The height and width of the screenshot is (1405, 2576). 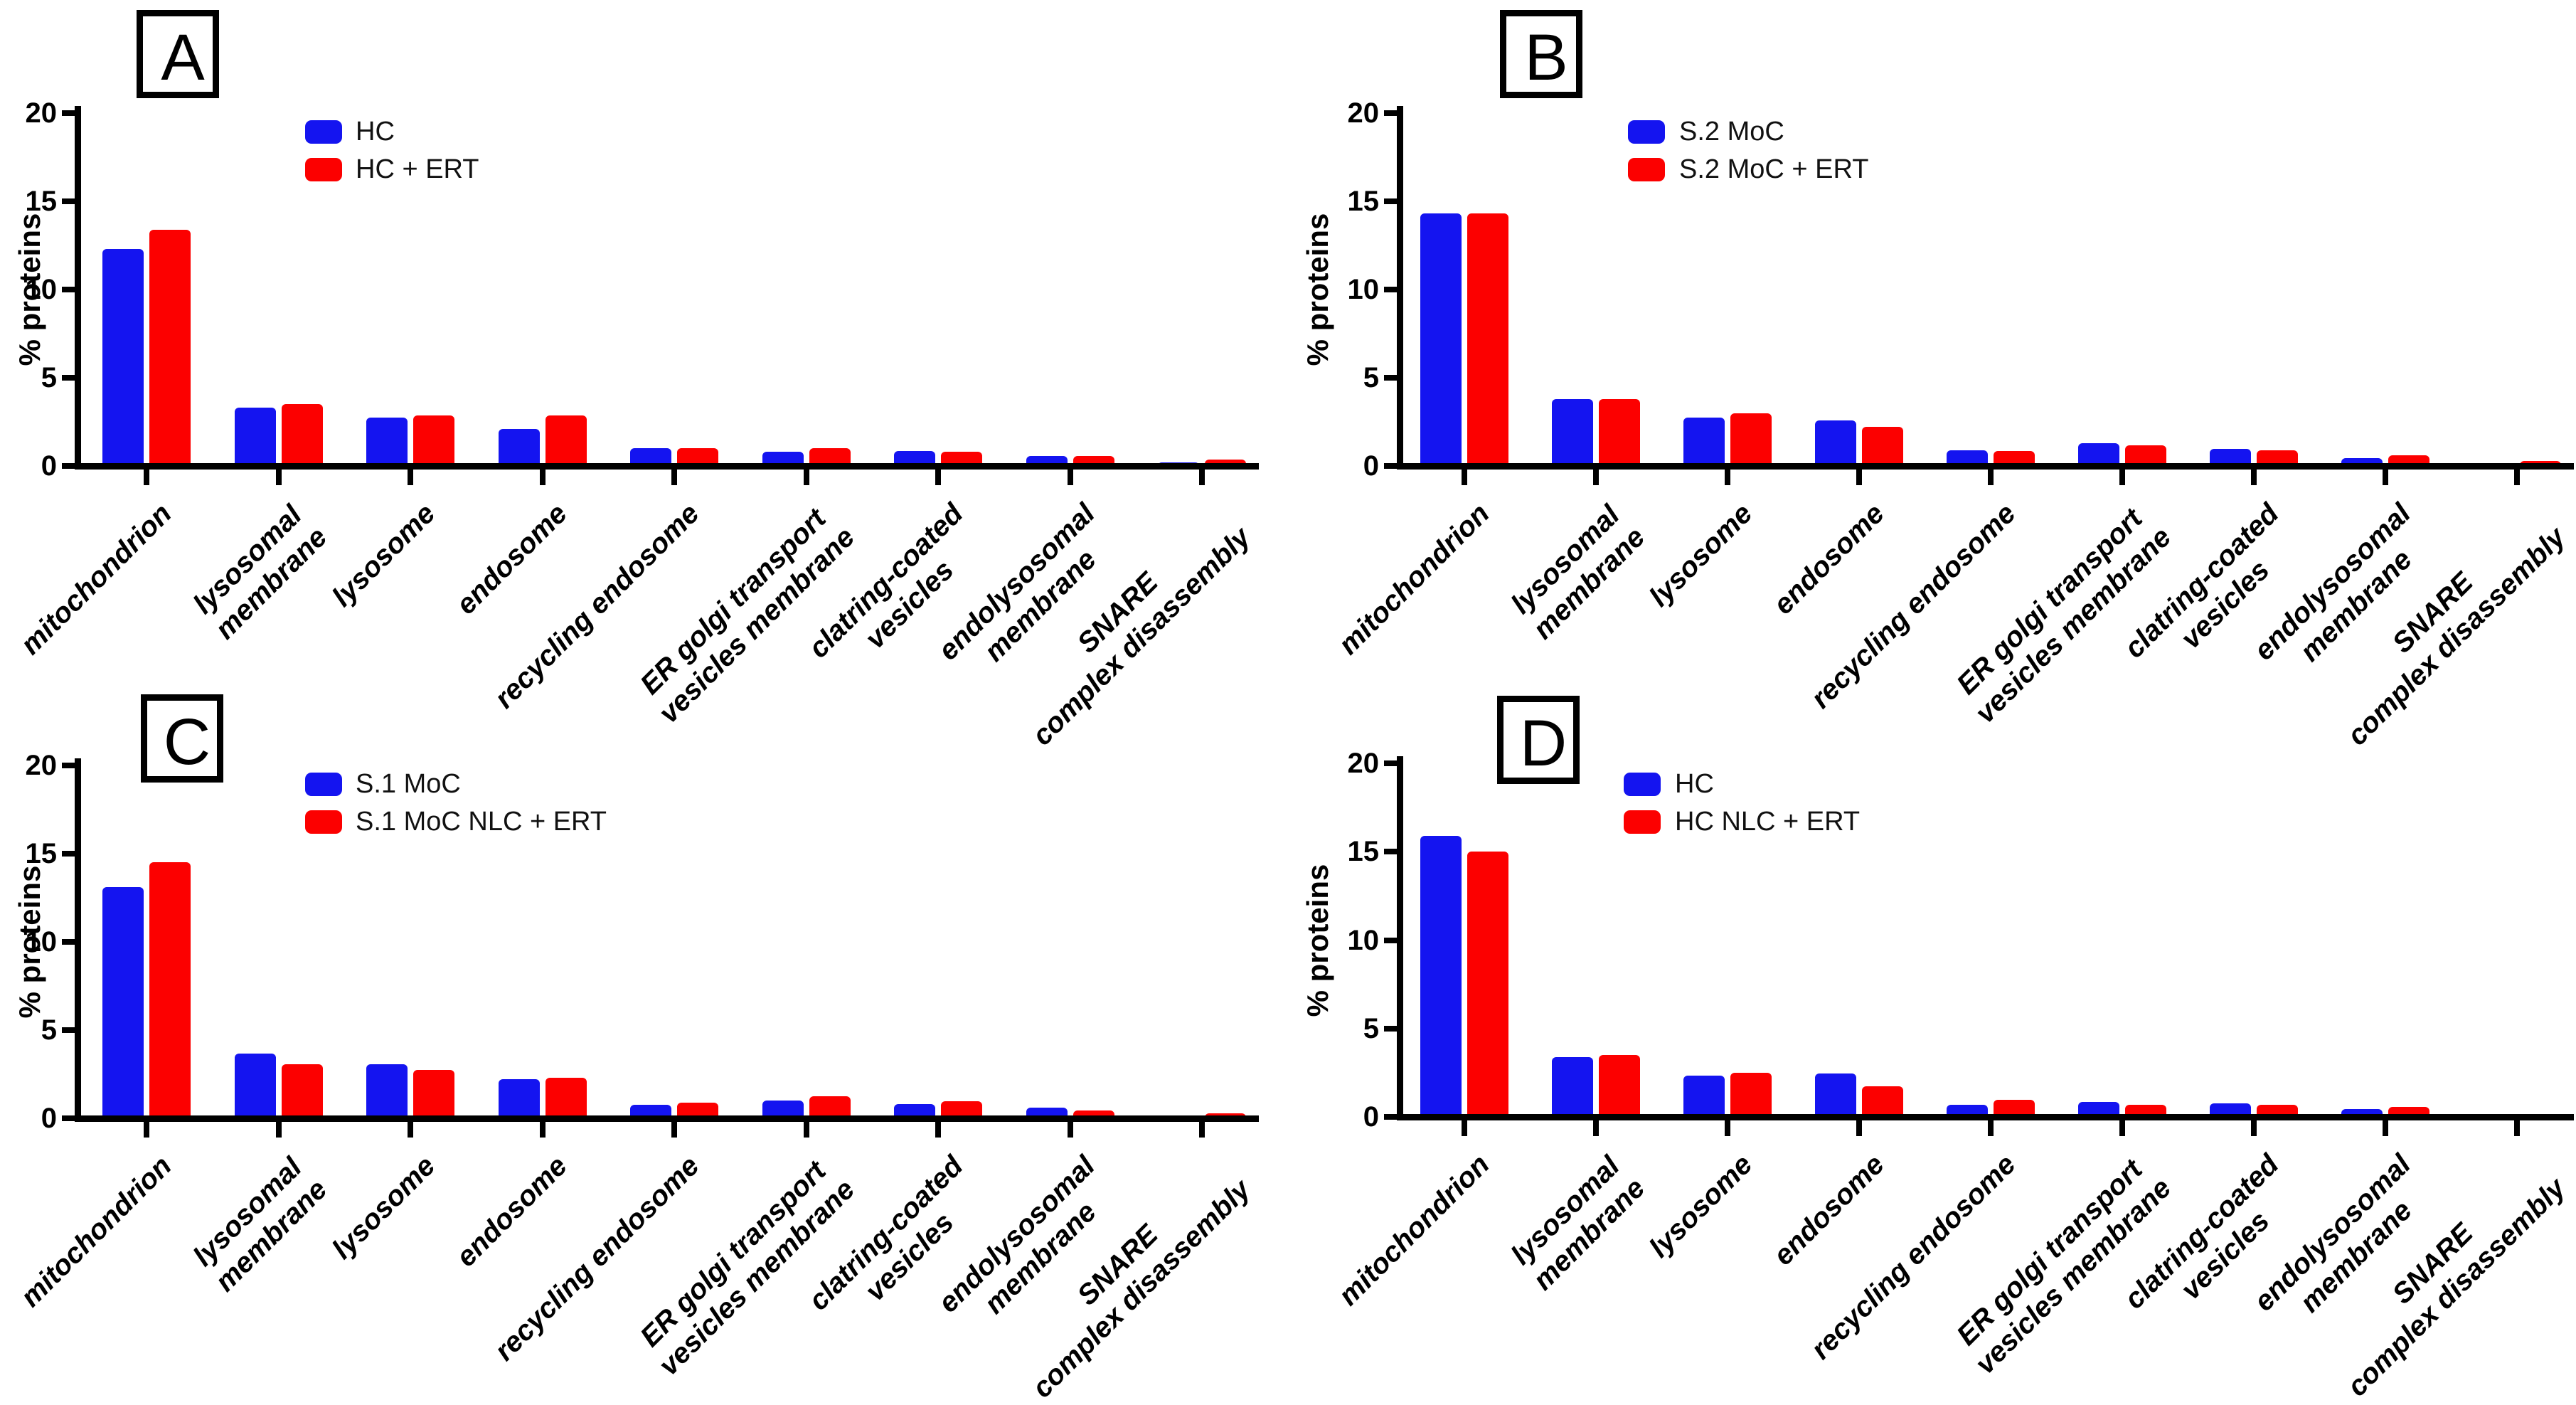 I want to click on panel-b-category-label: lysosomal membrane, so click(x=1578, y=572).